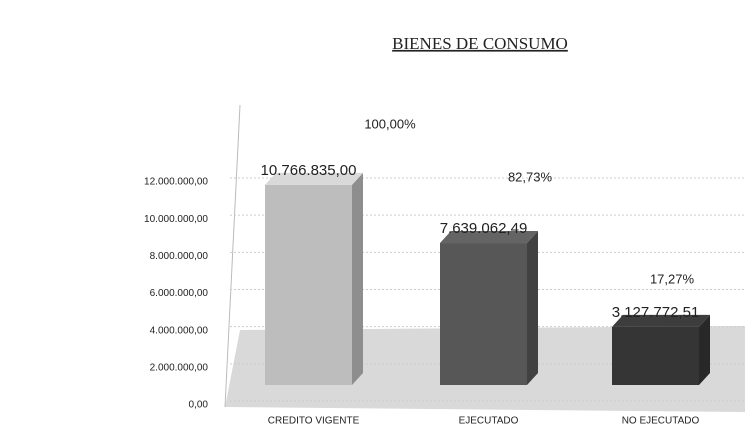 The height and width of the screenshot is (431, 745). Describe the element at coordinates (656, 312) in the screenshot. I see `data-label: 3.127.772,51` at that location.